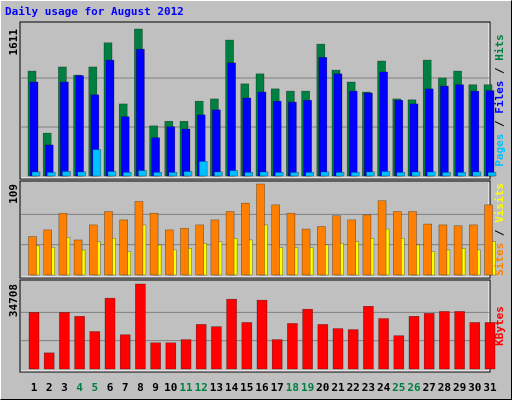  Describe the element at coordinates (64, 387) in the screenshot. I see `x-tick-label: 3` at that location.